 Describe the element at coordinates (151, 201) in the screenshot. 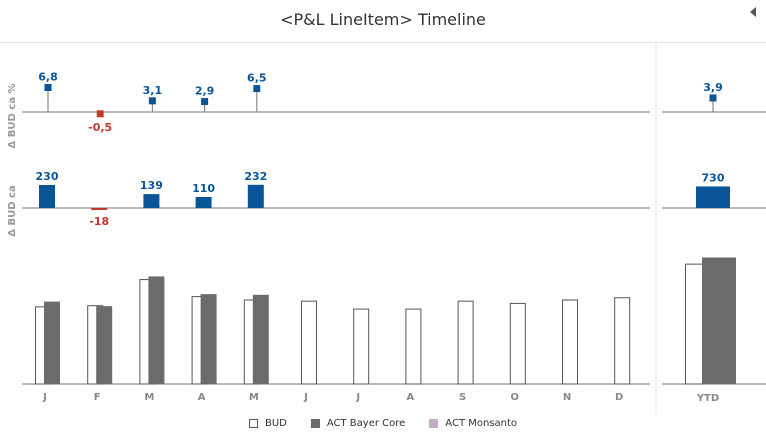

I see `delta-abs-3-bar` at that location.